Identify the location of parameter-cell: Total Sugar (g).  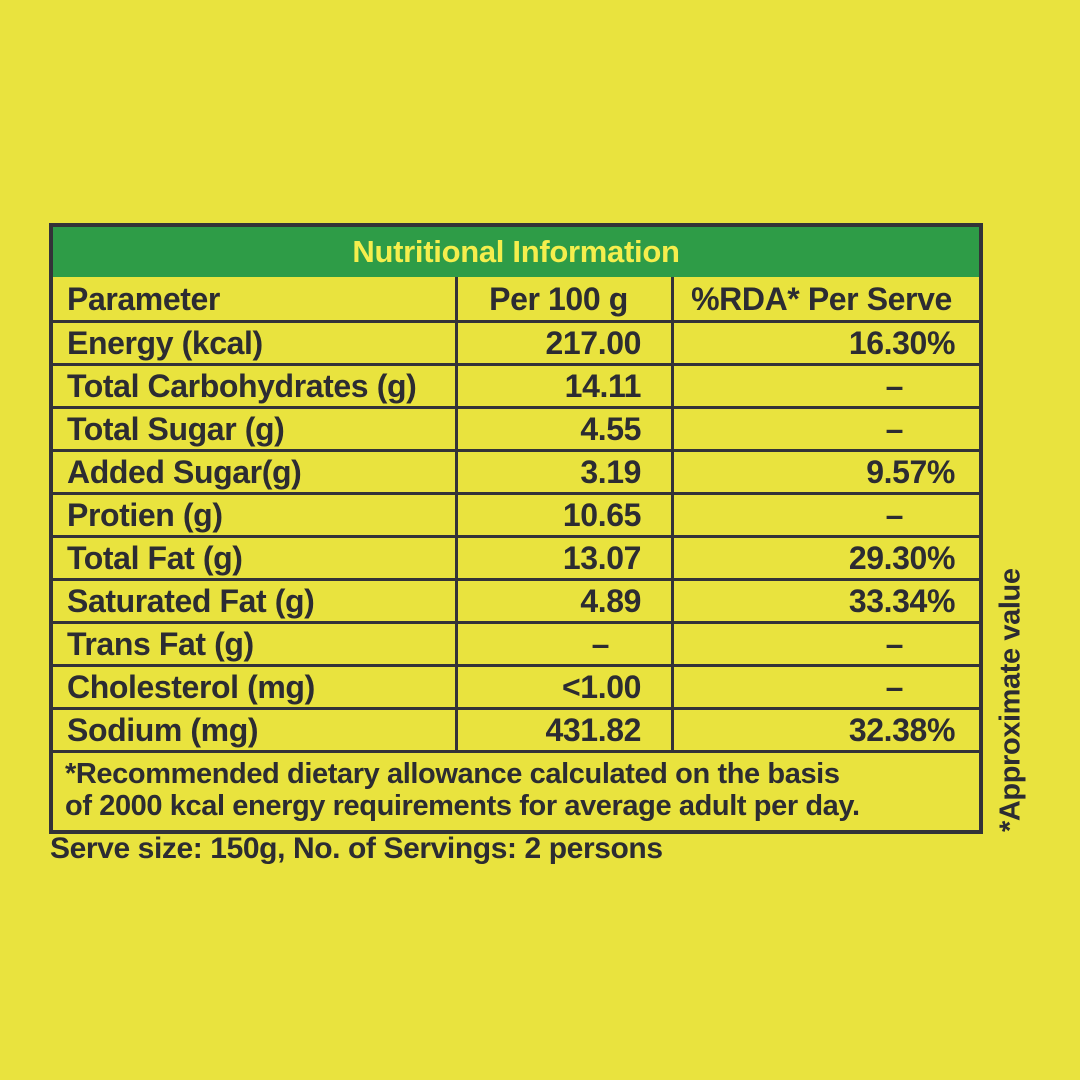
(176, 429).